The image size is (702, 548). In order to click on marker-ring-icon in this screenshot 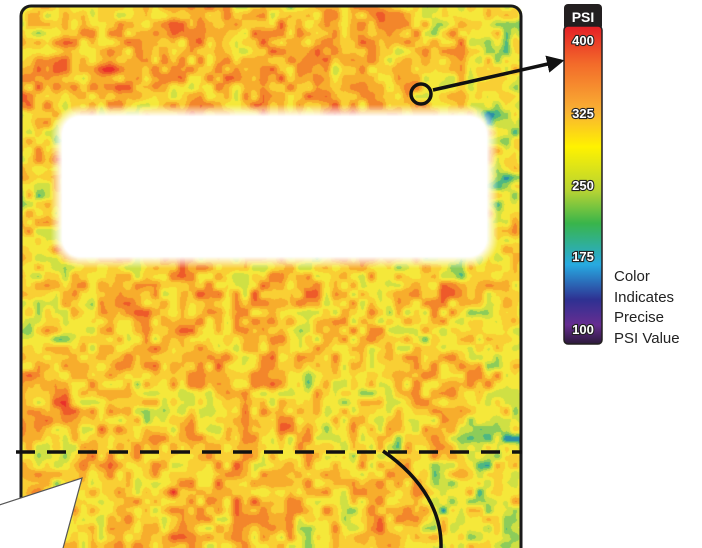, I will do `click(421, 94)`.